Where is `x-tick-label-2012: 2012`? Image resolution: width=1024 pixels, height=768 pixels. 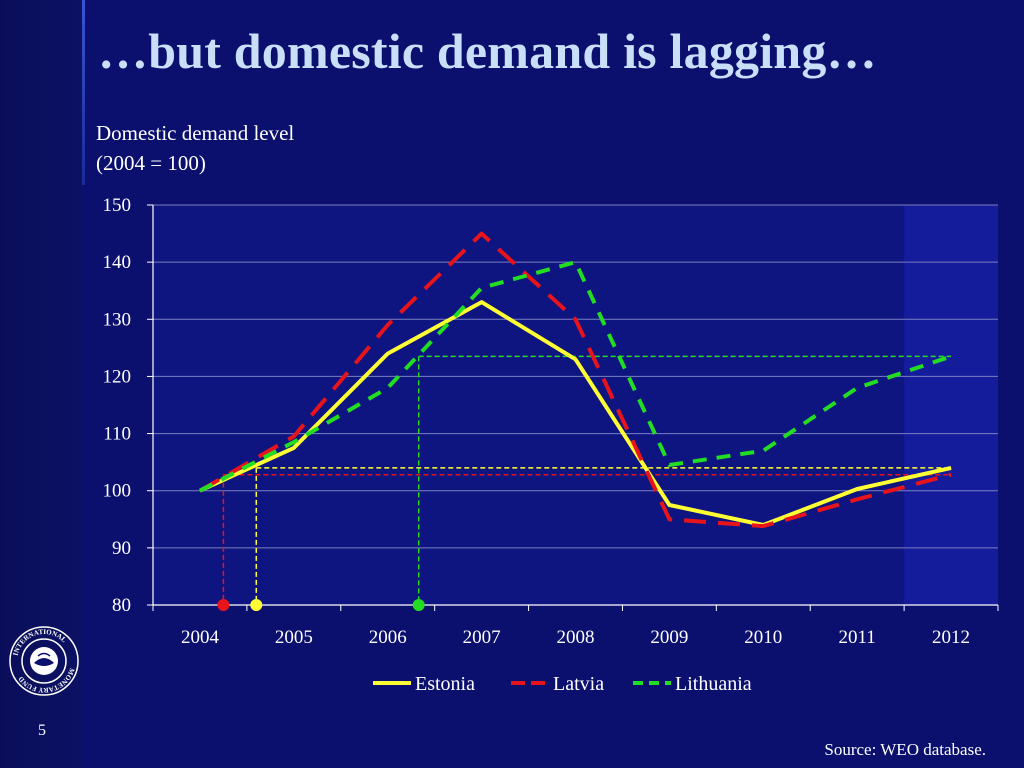
x-tick-label-2012: 2012 is located at coordinates (951, 637).